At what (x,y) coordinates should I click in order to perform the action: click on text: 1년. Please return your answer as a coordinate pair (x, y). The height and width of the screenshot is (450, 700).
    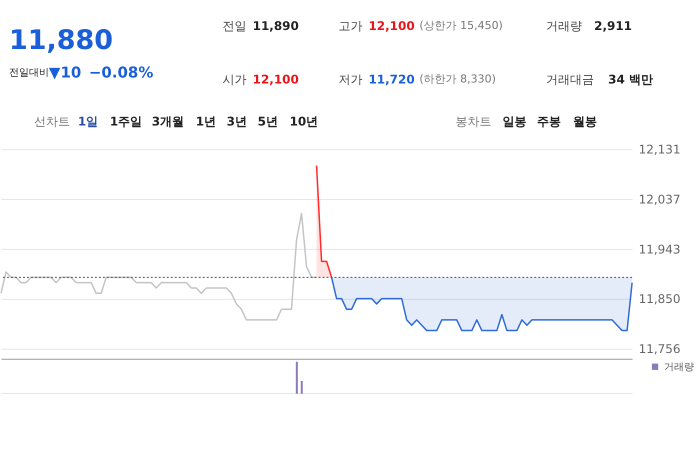
    Looking at the image, I should click on (206, 121).